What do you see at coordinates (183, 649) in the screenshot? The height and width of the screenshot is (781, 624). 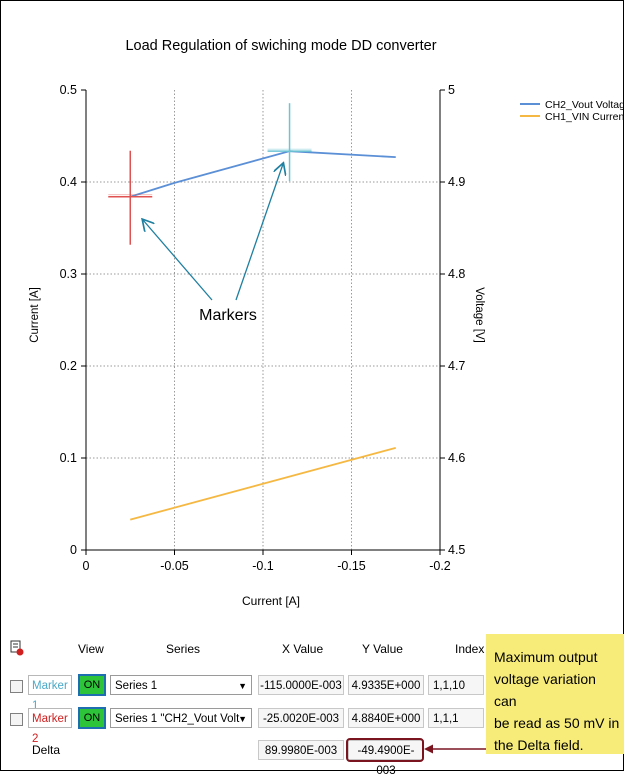 I see `header-series: Series` at bounding box center [183, 649].